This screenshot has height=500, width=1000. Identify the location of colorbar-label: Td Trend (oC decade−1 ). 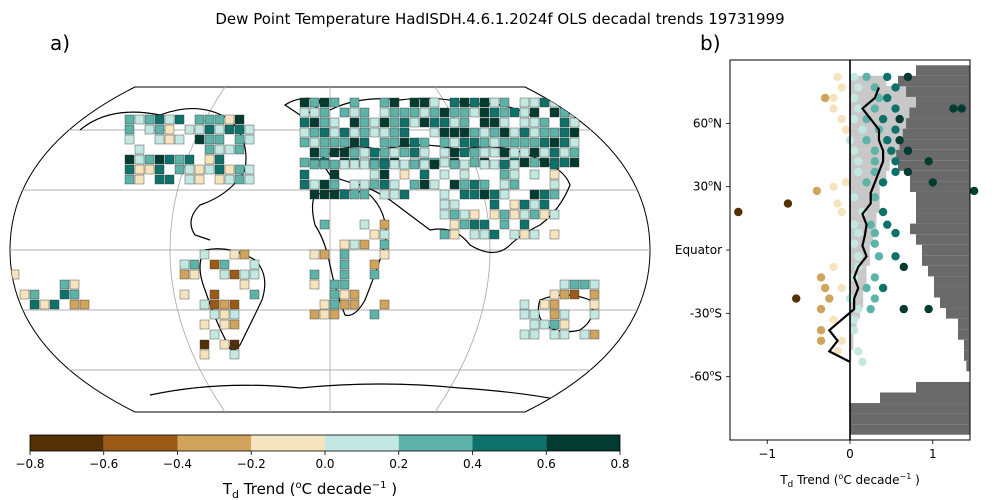
(309, 490).